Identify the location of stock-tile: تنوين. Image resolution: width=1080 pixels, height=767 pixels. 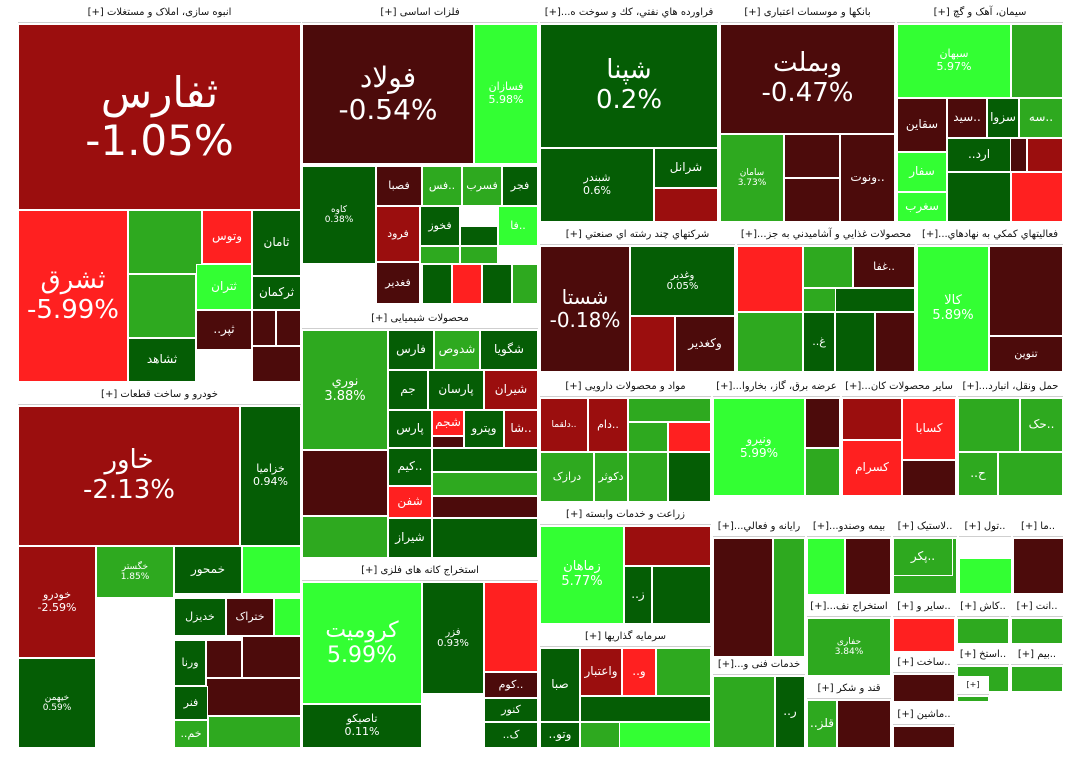
(1026, 354).